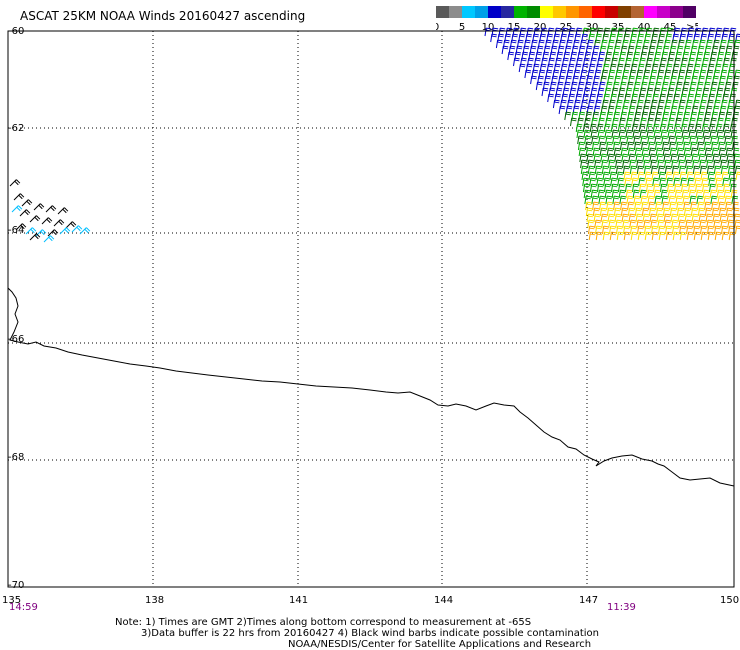  Describe the element at coordinates (437, 27) in the screenshot. I see `colorbar-label: 0` at that location.